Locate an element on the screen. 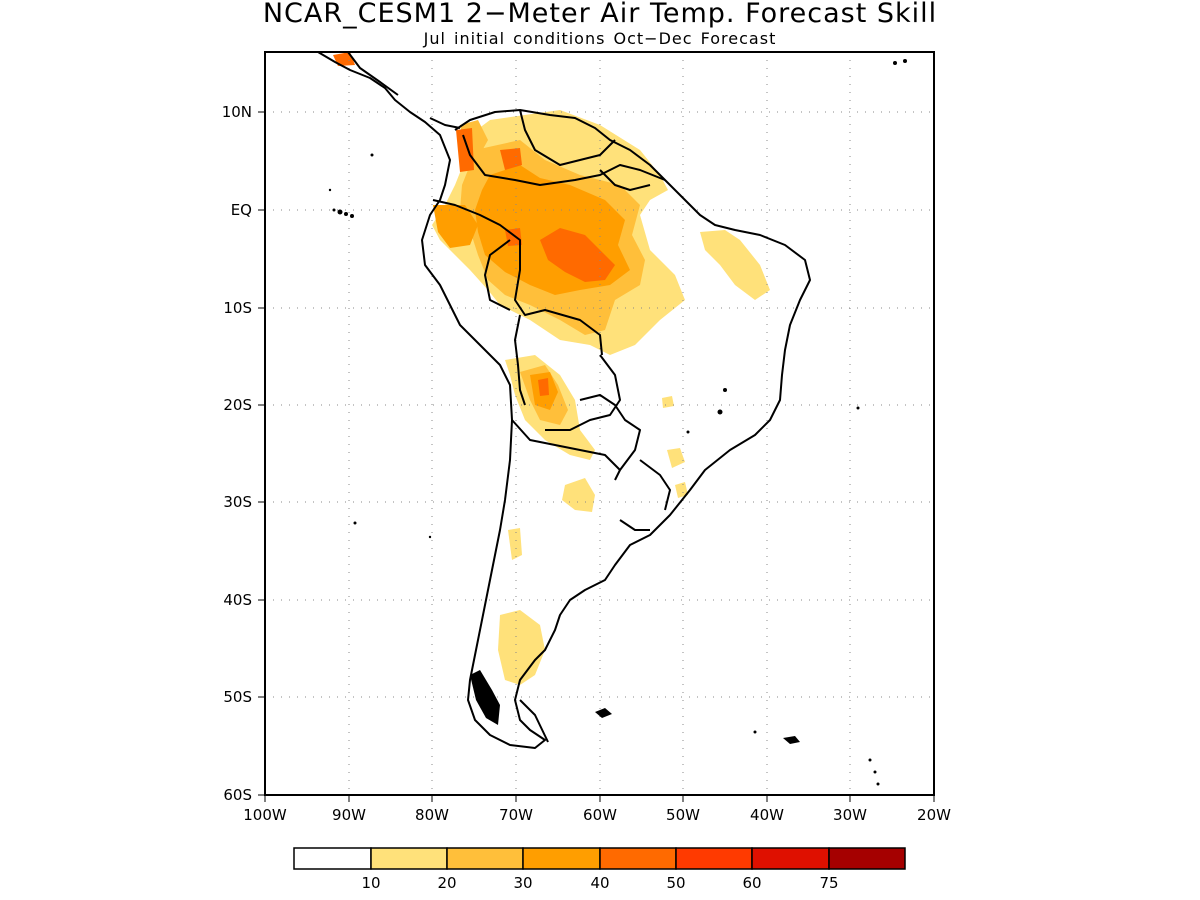 This screenshot has width=1200, height=900. colorbar-label: 30 is located at coordinates (522, 883).